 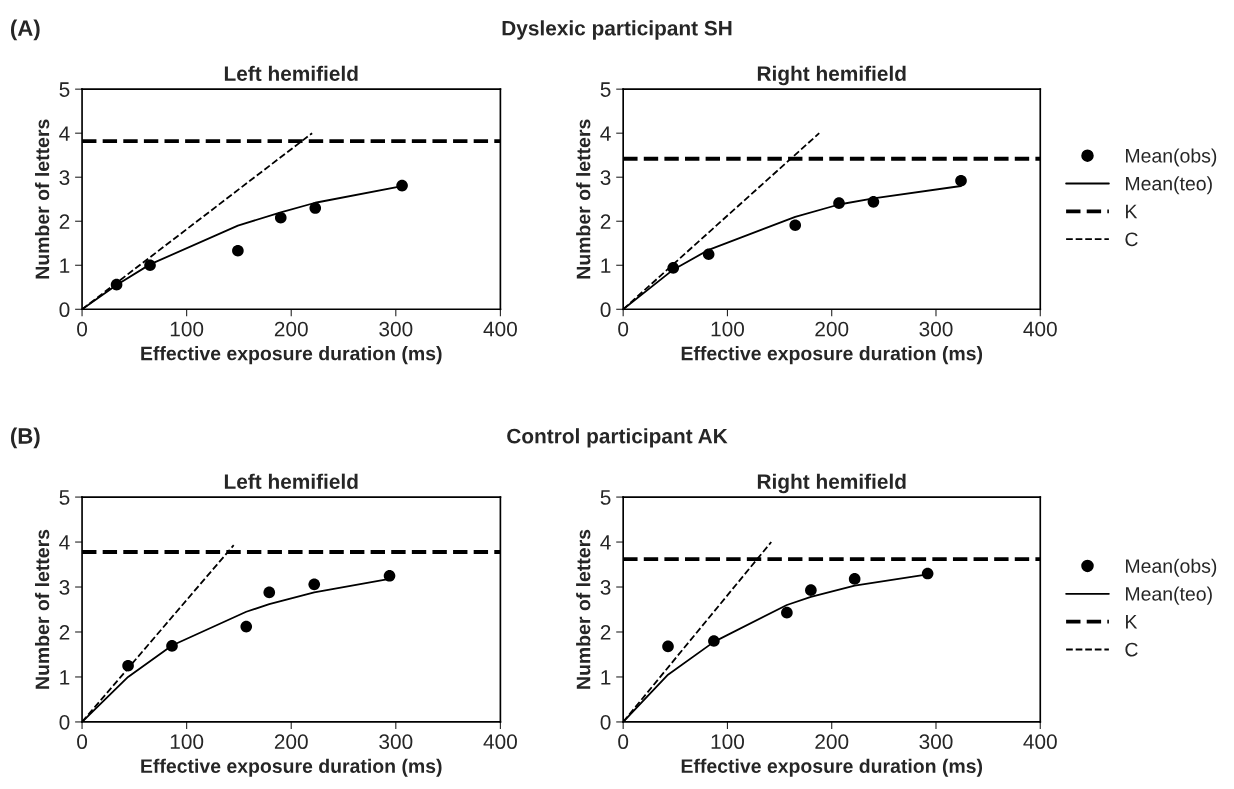 What do you see at coordinates (25, 30) in the screenshot?
I see `text: (A)` at bounding box center [25, 30].